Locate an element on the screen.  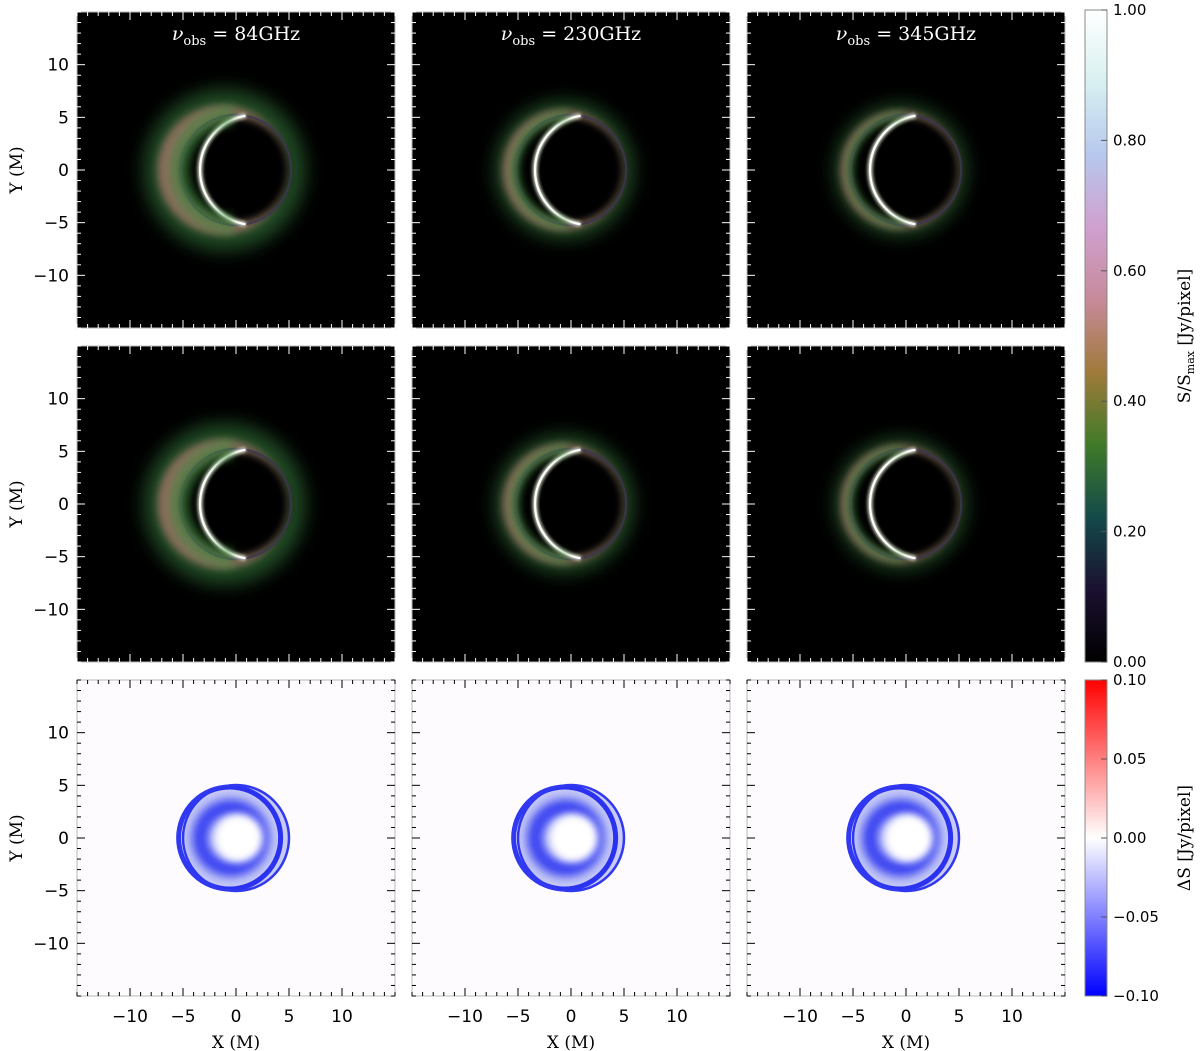
panel-r0-c2: νobs = 345GHz is located at coordinates (906, 170).